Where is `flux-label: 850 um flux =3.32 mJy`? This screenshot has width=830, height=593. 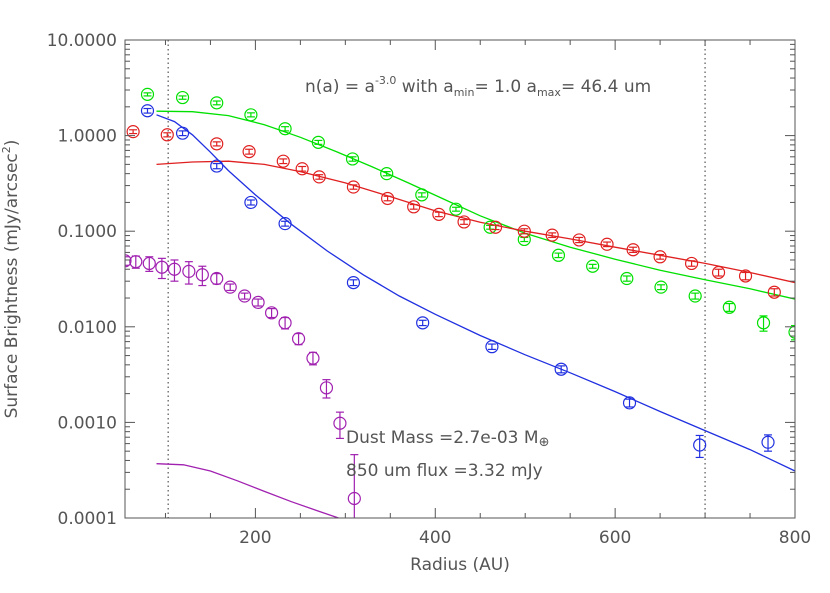
flux-label: 850 um flux =3.32 mJy is located at coordinates (444, 471).